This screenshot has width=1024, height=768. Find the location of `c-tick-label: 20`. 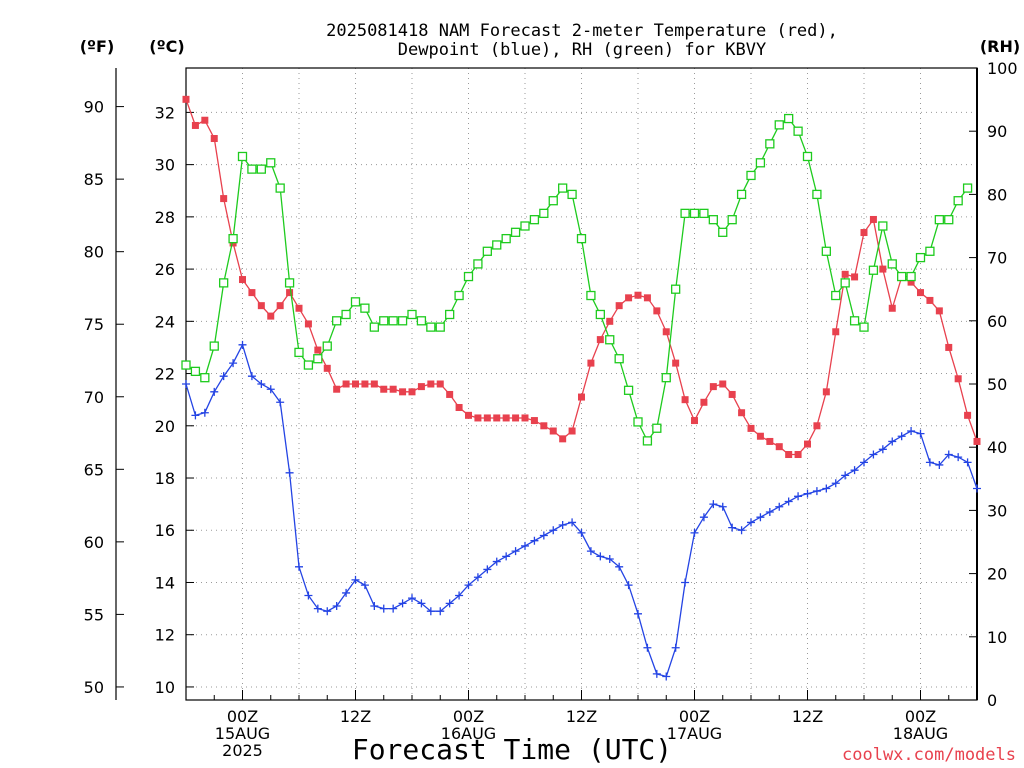

c-tick-label: 20 is located at coordinates (165, 426).